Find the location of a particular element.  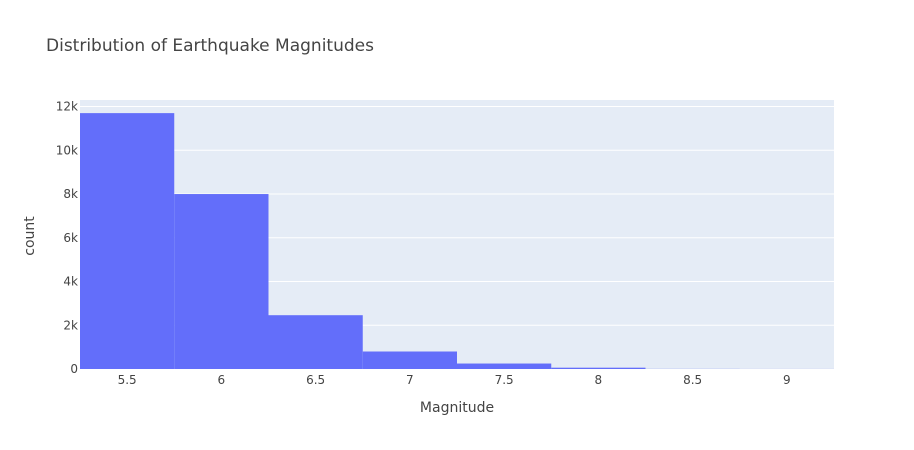

y-tick-label: 8k is located at coordinates (70, 194).